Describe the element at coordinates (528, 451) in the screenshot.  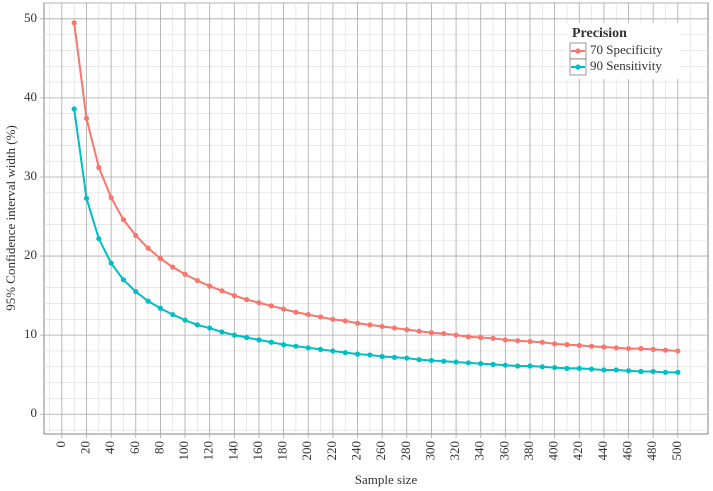
I see `x-tick-label: 380` at that location.